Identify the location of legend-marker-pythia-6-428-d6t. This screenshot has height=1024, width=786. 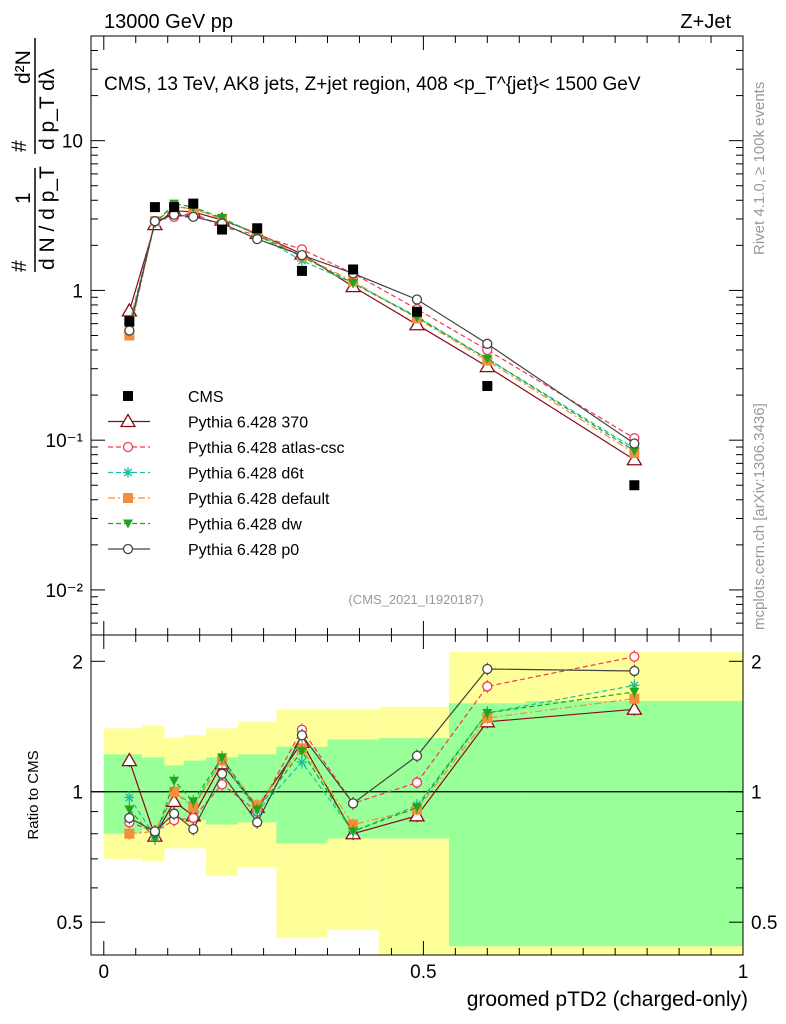
(128, 472).